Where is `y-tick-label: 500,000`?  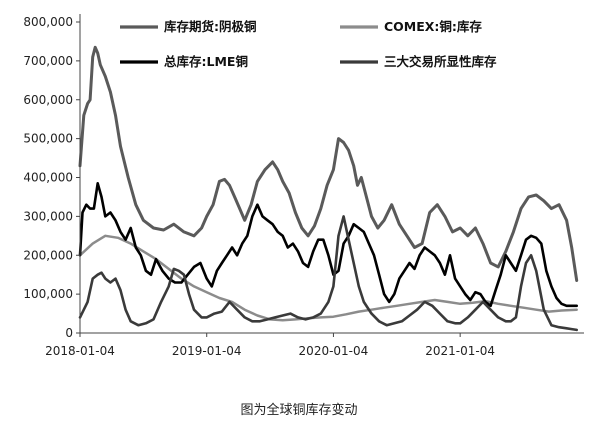
y-tick-label: 500,000 is located at coordinates (48, 139).